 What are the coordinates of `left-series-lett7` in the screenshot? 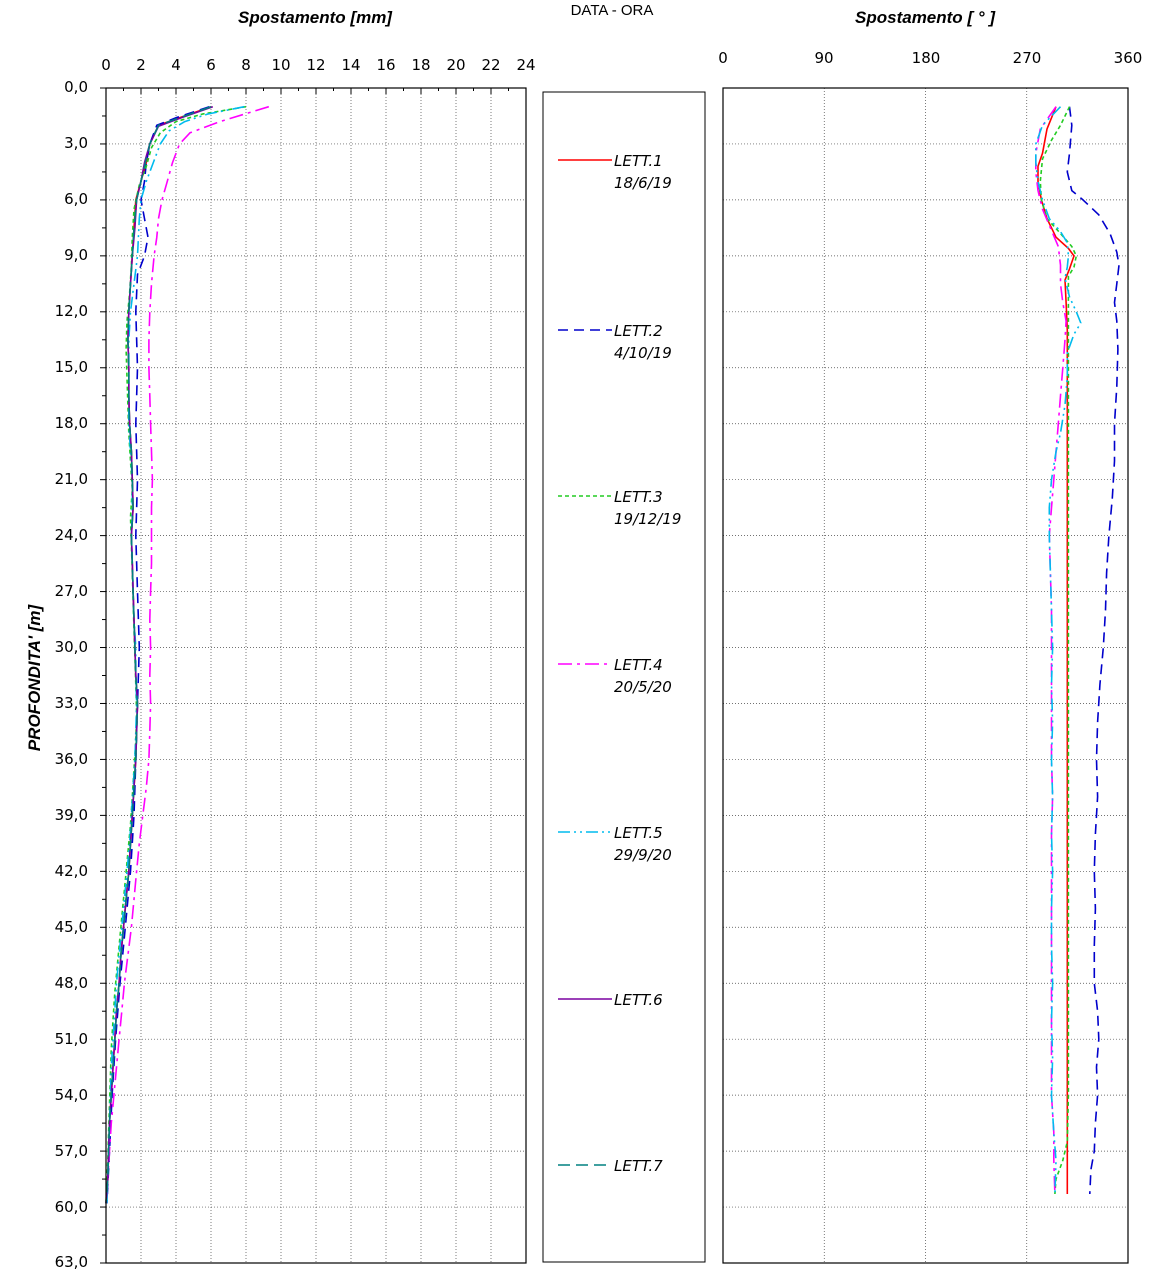 It's located at (158, 654).